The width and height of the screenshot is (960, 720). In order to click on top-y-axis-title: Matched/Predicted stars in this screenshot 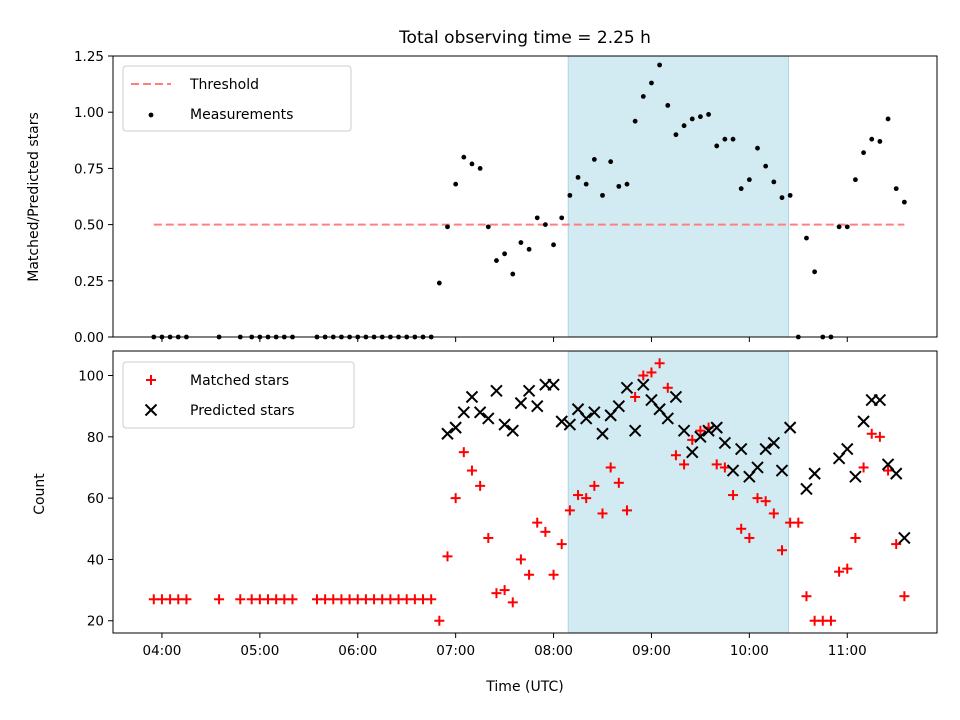, I will do `click(34, 197)`.